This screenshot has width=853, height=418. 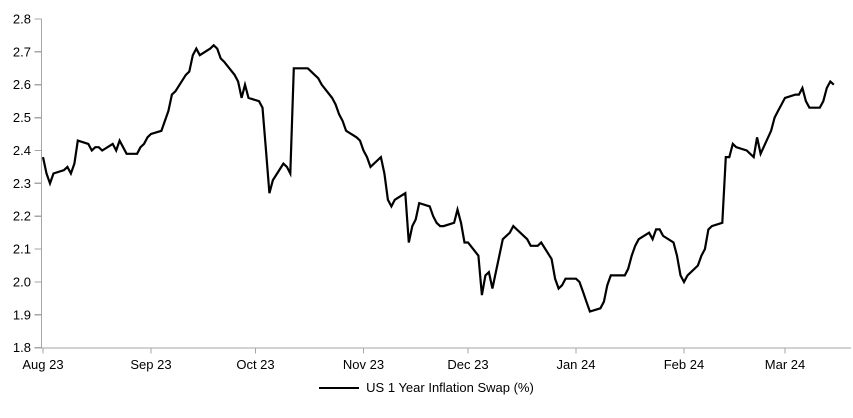 I want to click on y-tick-label: 2.6, so click(x=22, y=84).